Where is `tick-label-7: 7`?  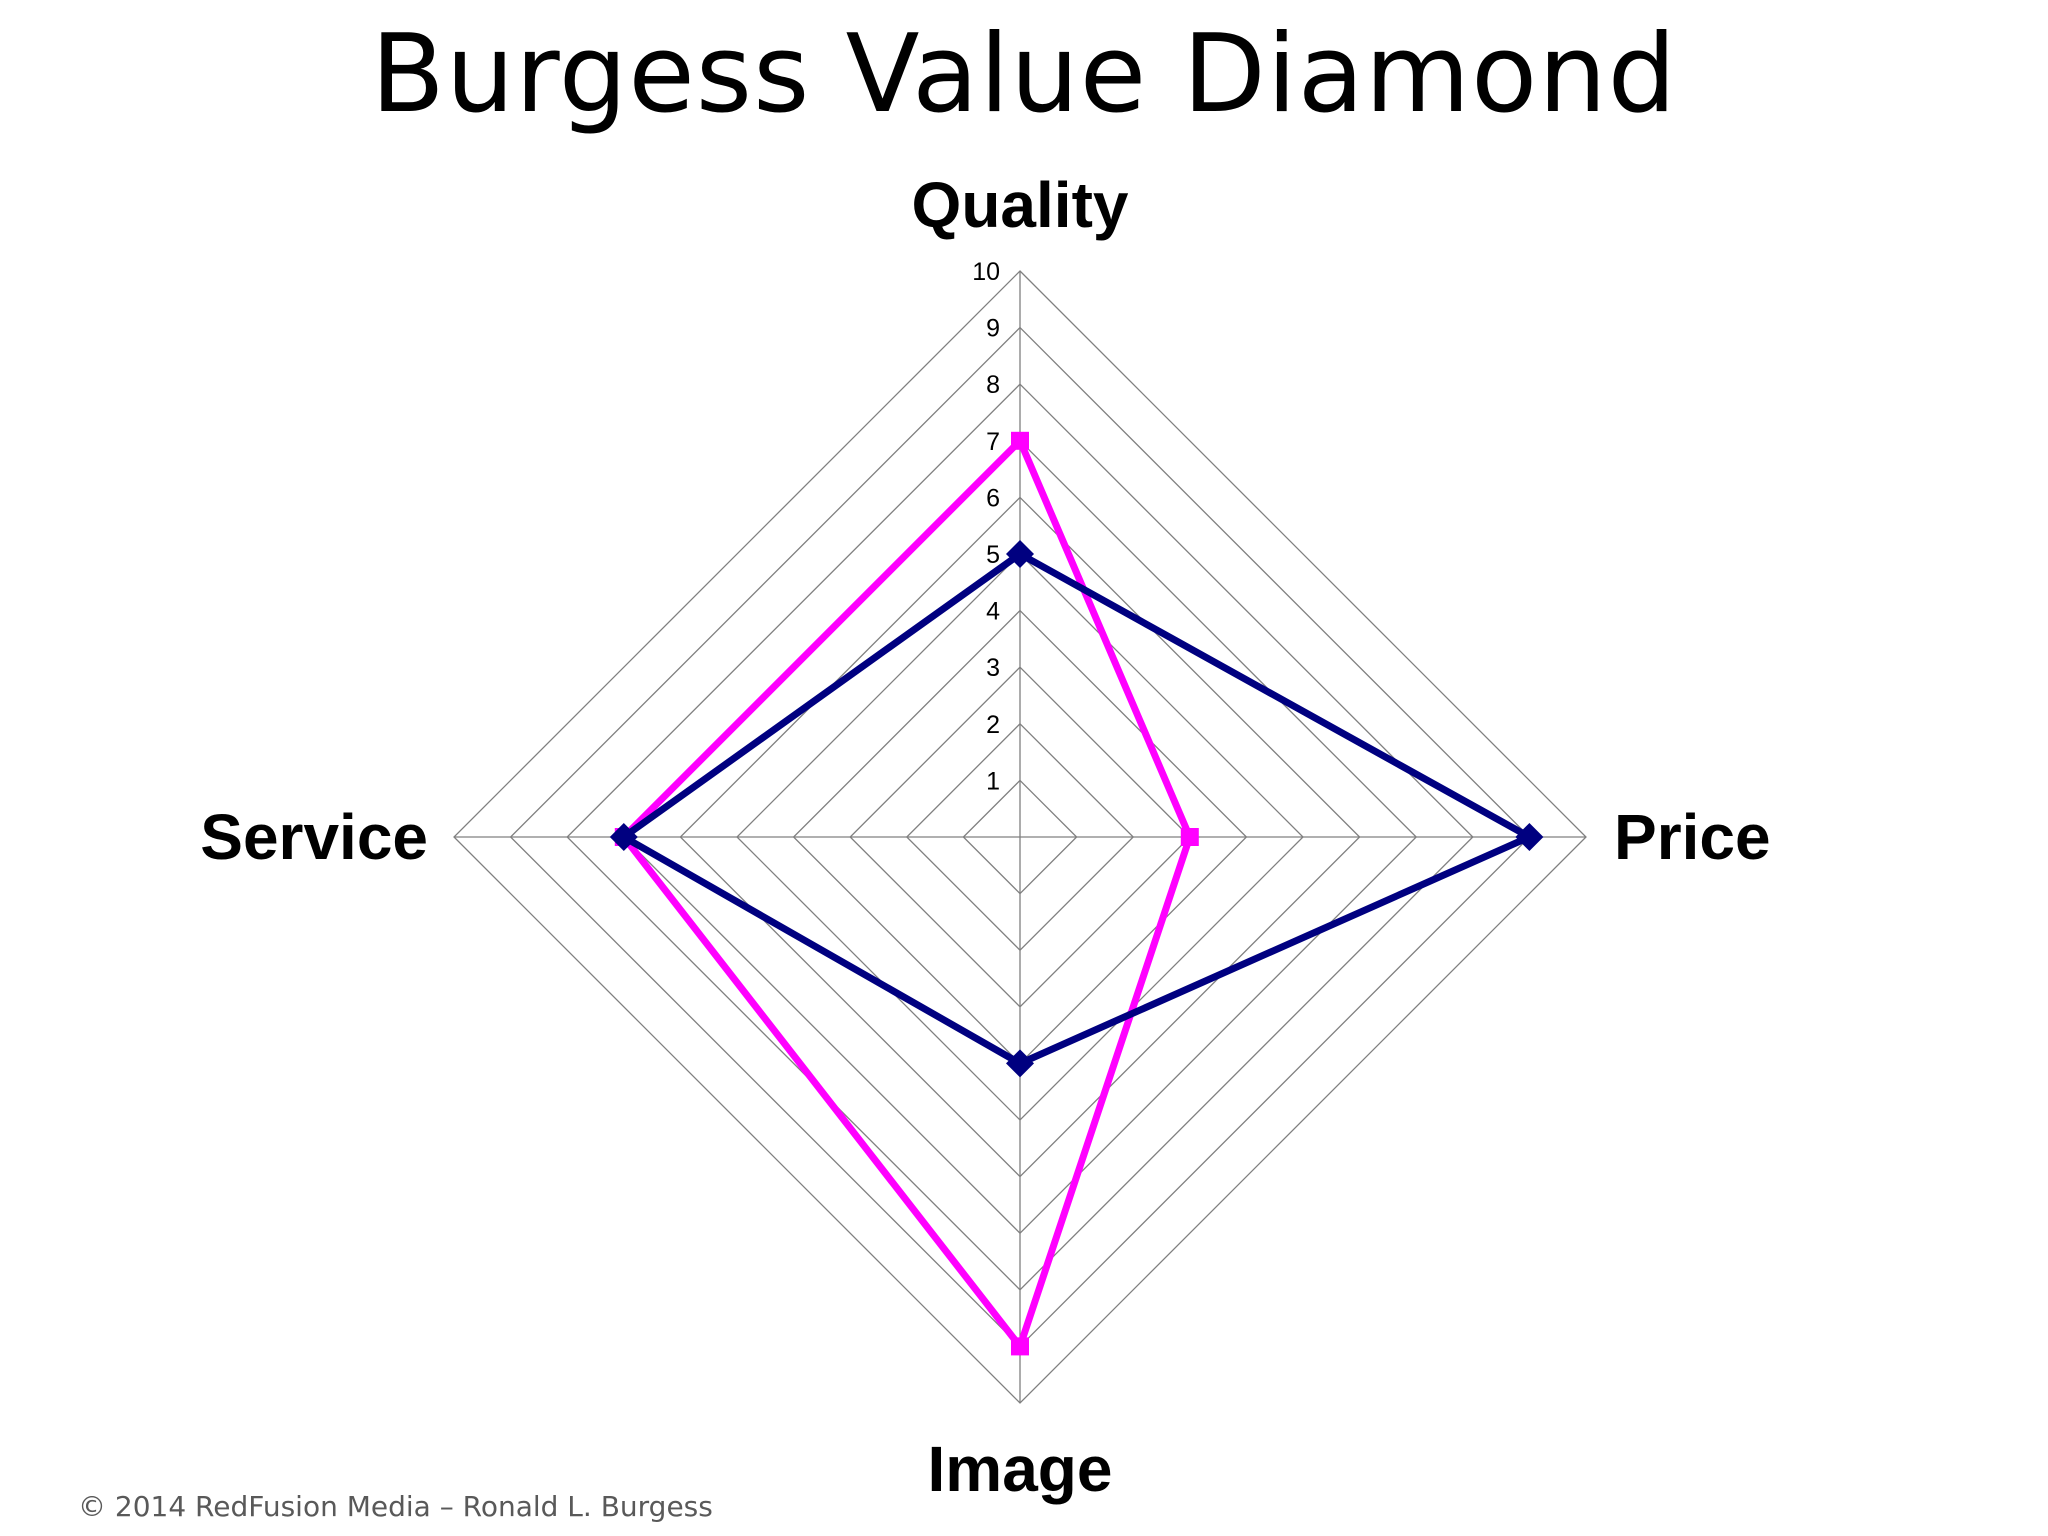
tick-label-7: 7 is located at coordinates (993, 442).